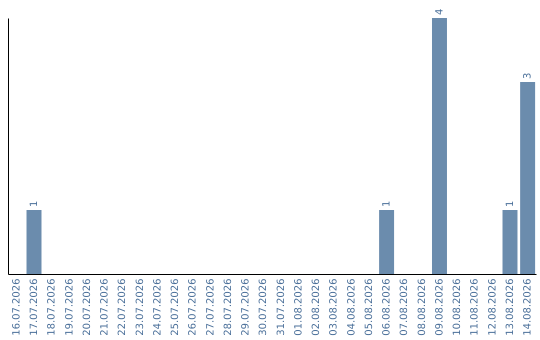 The height and width of the screenshot is (340, 540). Describe the element at coordinates (70, 307) in the screenshot. I see `x-tick-label: 19.07.2026` at that location.